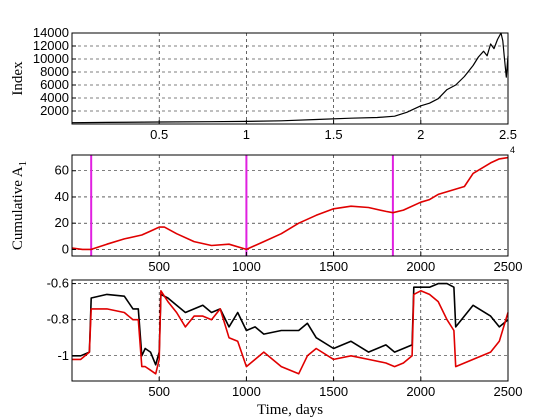 This screenshot has width=560, height=420. Describe the element at coordinates (65, 248) in the screenshot. I see `y-tick-label: 0` at that location.